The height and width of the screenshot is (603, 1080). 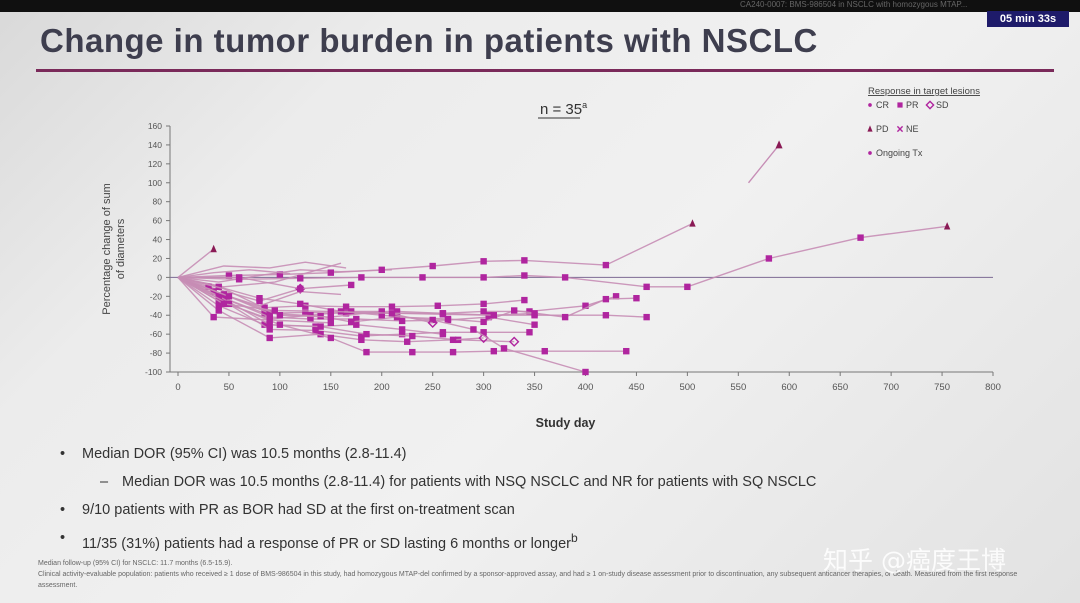 What do you see at coordinates (433, 387) in the screenshot?
I see `x-tick-label: 250` at bounding box center [433, 387].